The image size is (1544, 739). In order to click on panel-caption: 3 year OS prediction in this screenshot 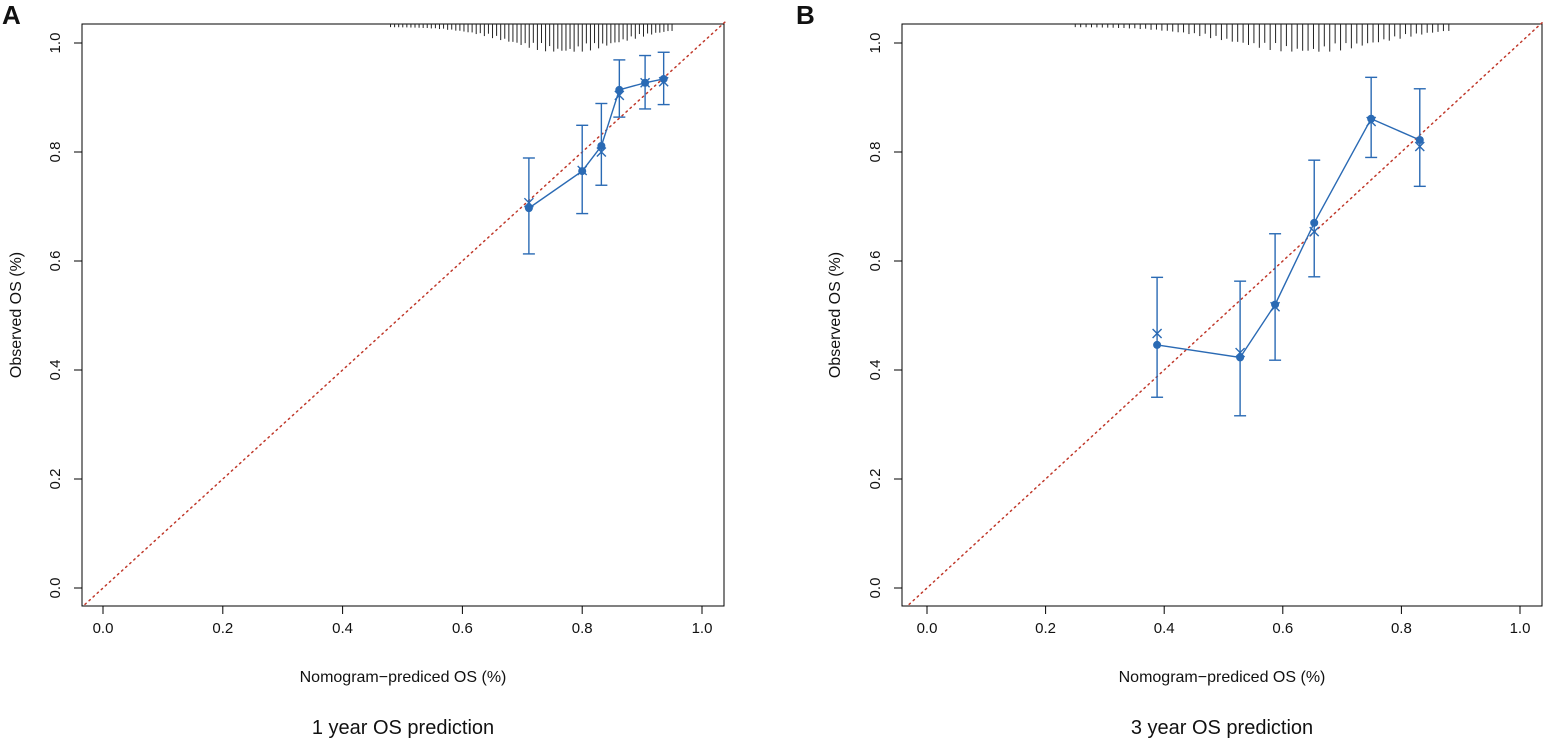, I will do `click(1222, 728)`.